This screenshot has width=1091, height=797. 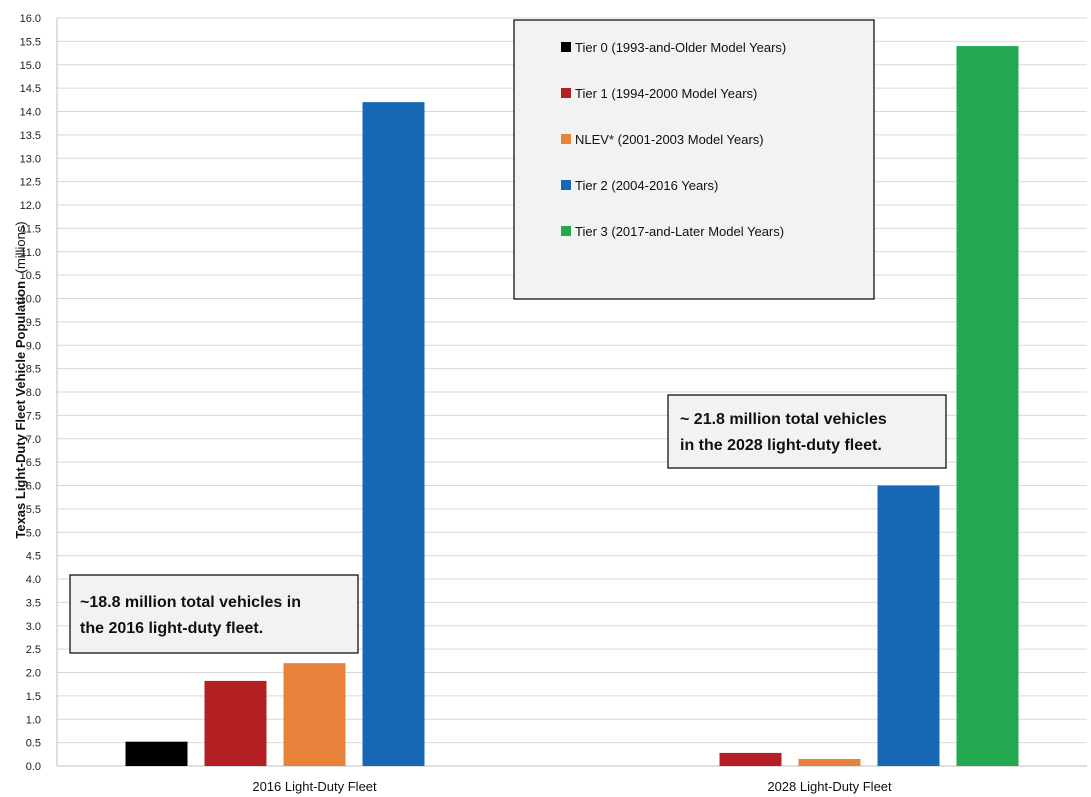 What do you see at coordinates (33, 744) in the screenshot?
I see `y-tick-label: 0.5` at bounding box center [33, 744].